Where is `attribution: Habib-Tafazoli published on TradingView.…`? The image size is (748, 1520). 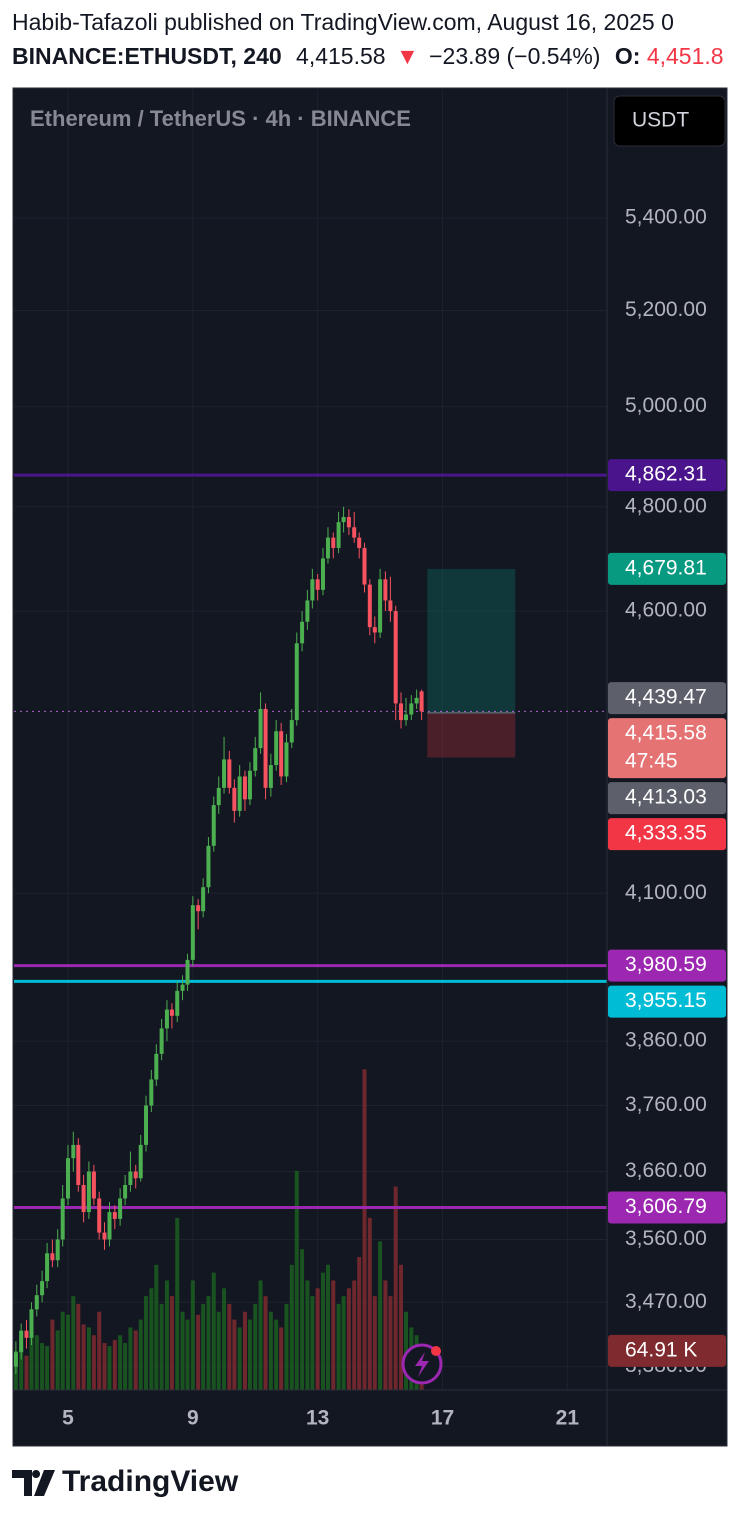 attribution: Habib-Tafazoli published on TradingView.… is located at coordinates (343, 22).